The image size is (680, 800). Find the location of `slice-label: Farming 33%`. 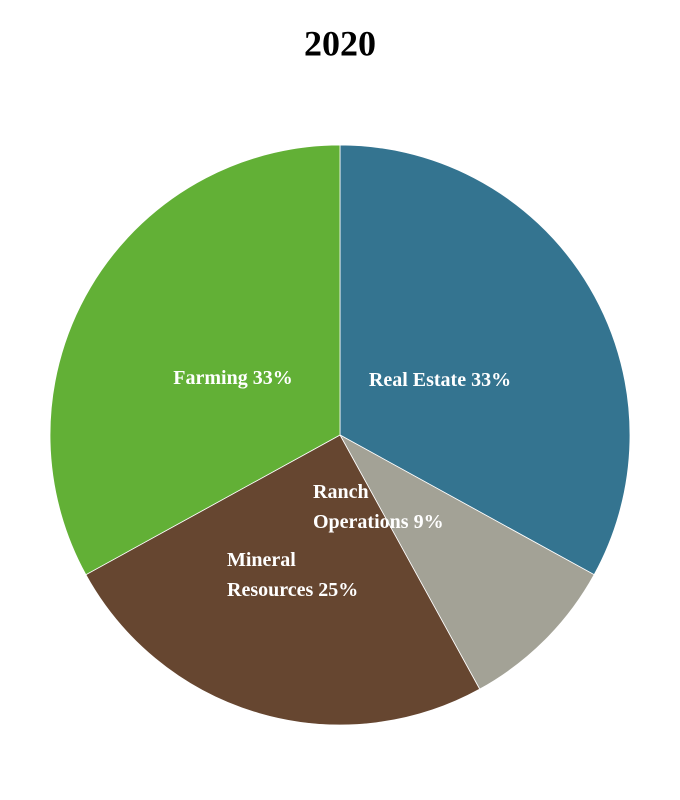

slice-label: Farming 33% is located at coordinates (233, 378).